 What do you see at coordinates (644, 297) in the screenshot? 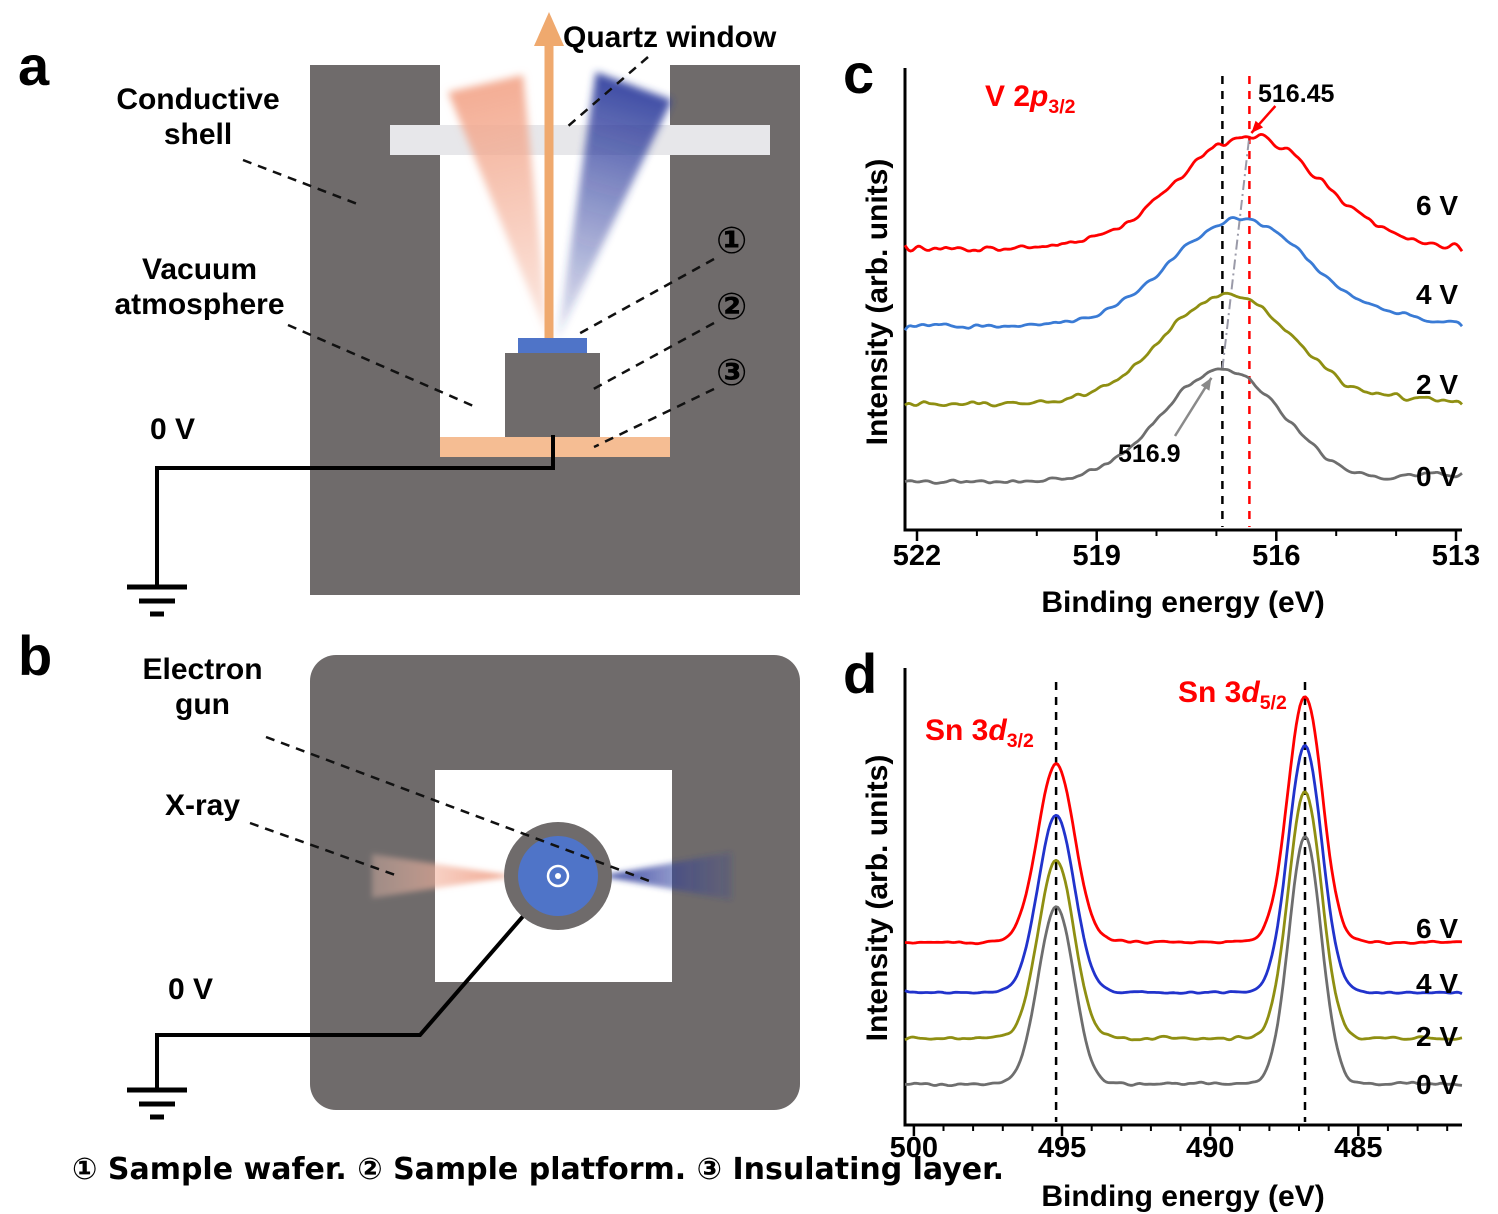
I see `leader-marker1` at bounding box center [644, 297].